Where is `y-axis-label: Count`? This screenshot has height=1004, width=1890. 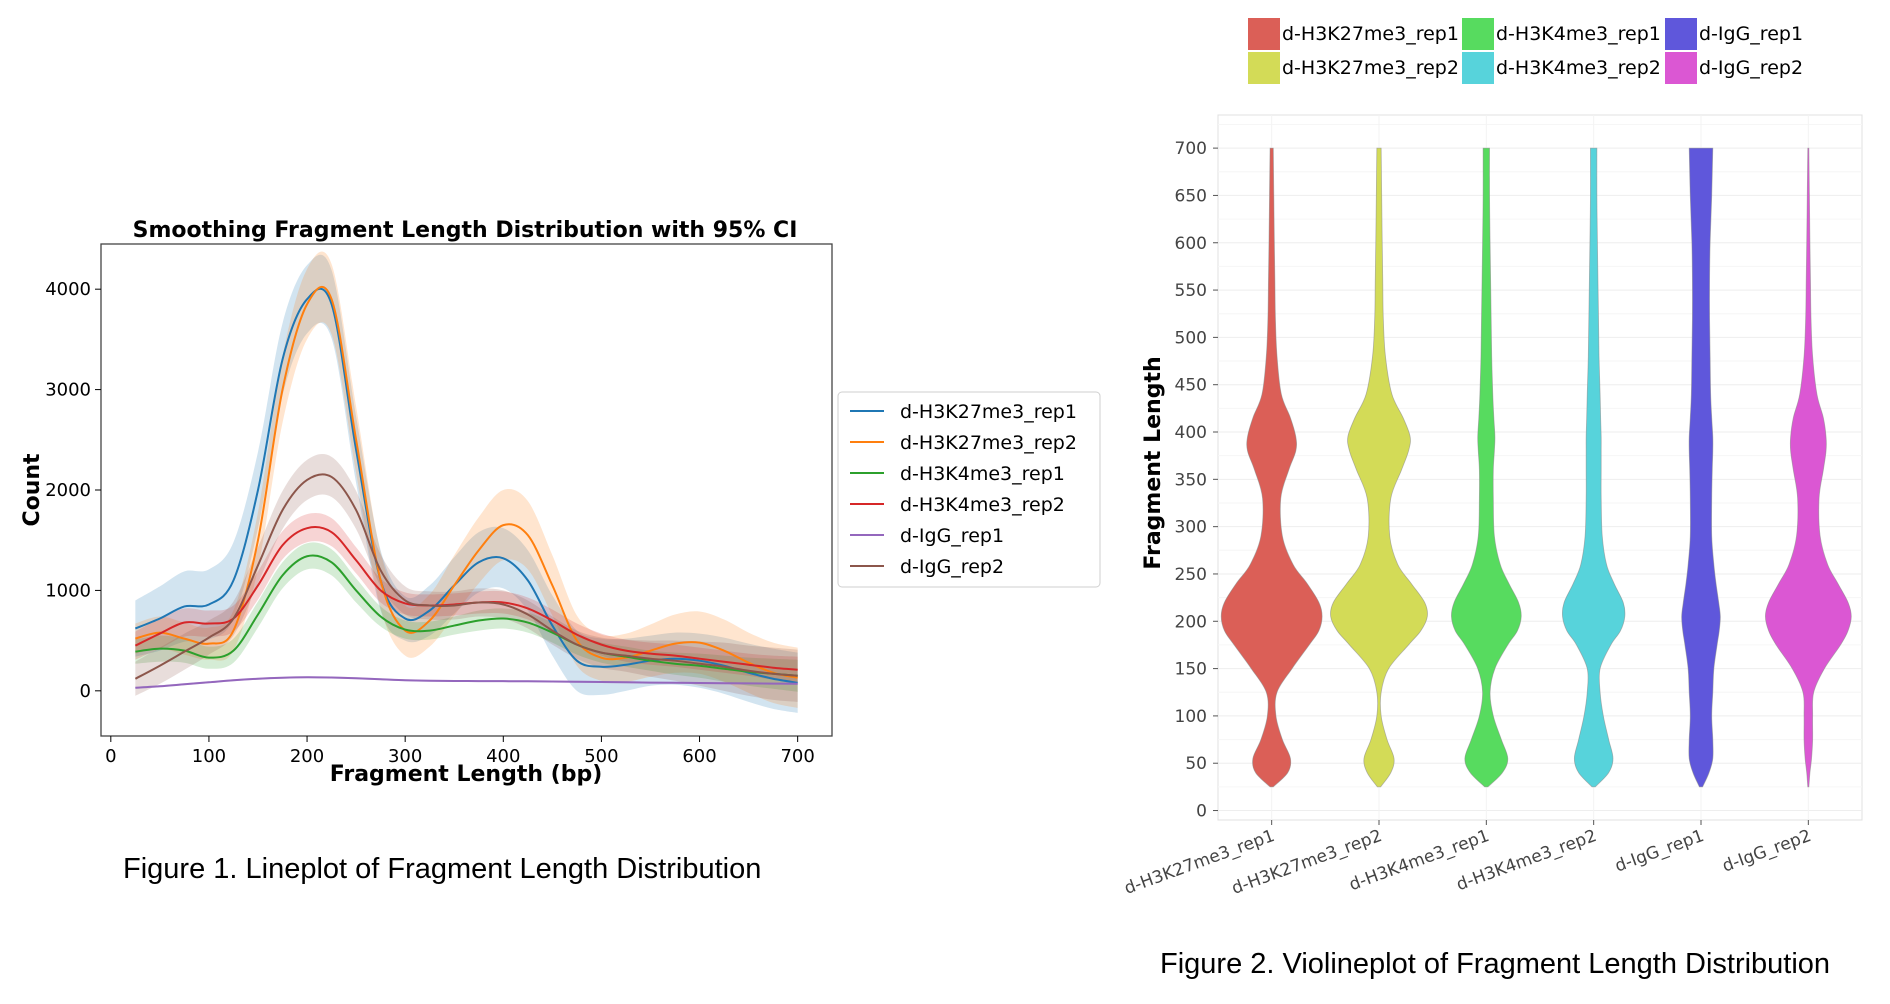 y-axis-label: Count is located at coordinates (32, 490).